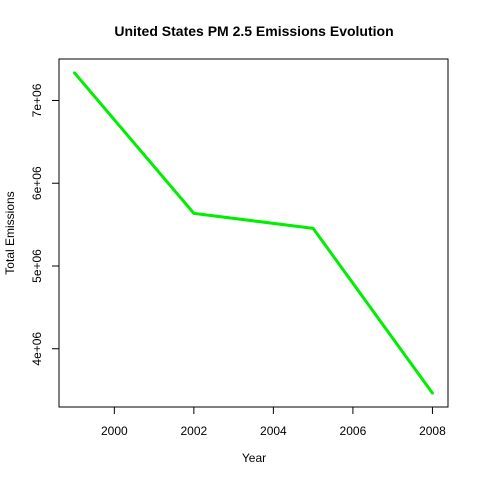 This screenshot has width=480, height=480. What do you see at coordinates (37, 266) in the screenshot?
I see `y-tick-label: 5e+06` at bounding box center [37, 266].